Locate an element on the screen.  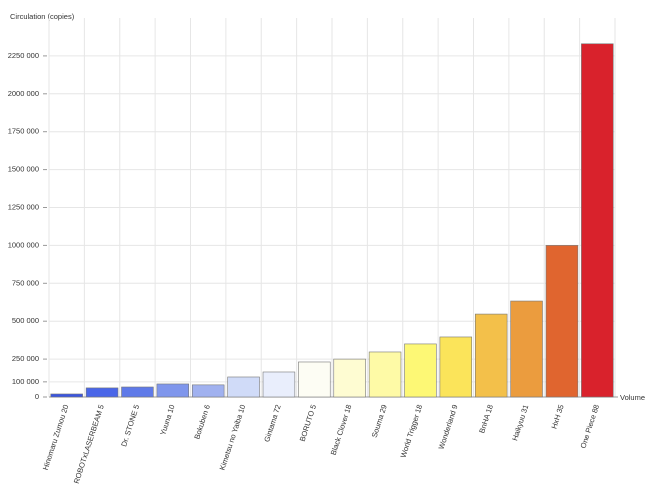
x-tick-label: BORUTO 5 is located at coordinates (308, 422).